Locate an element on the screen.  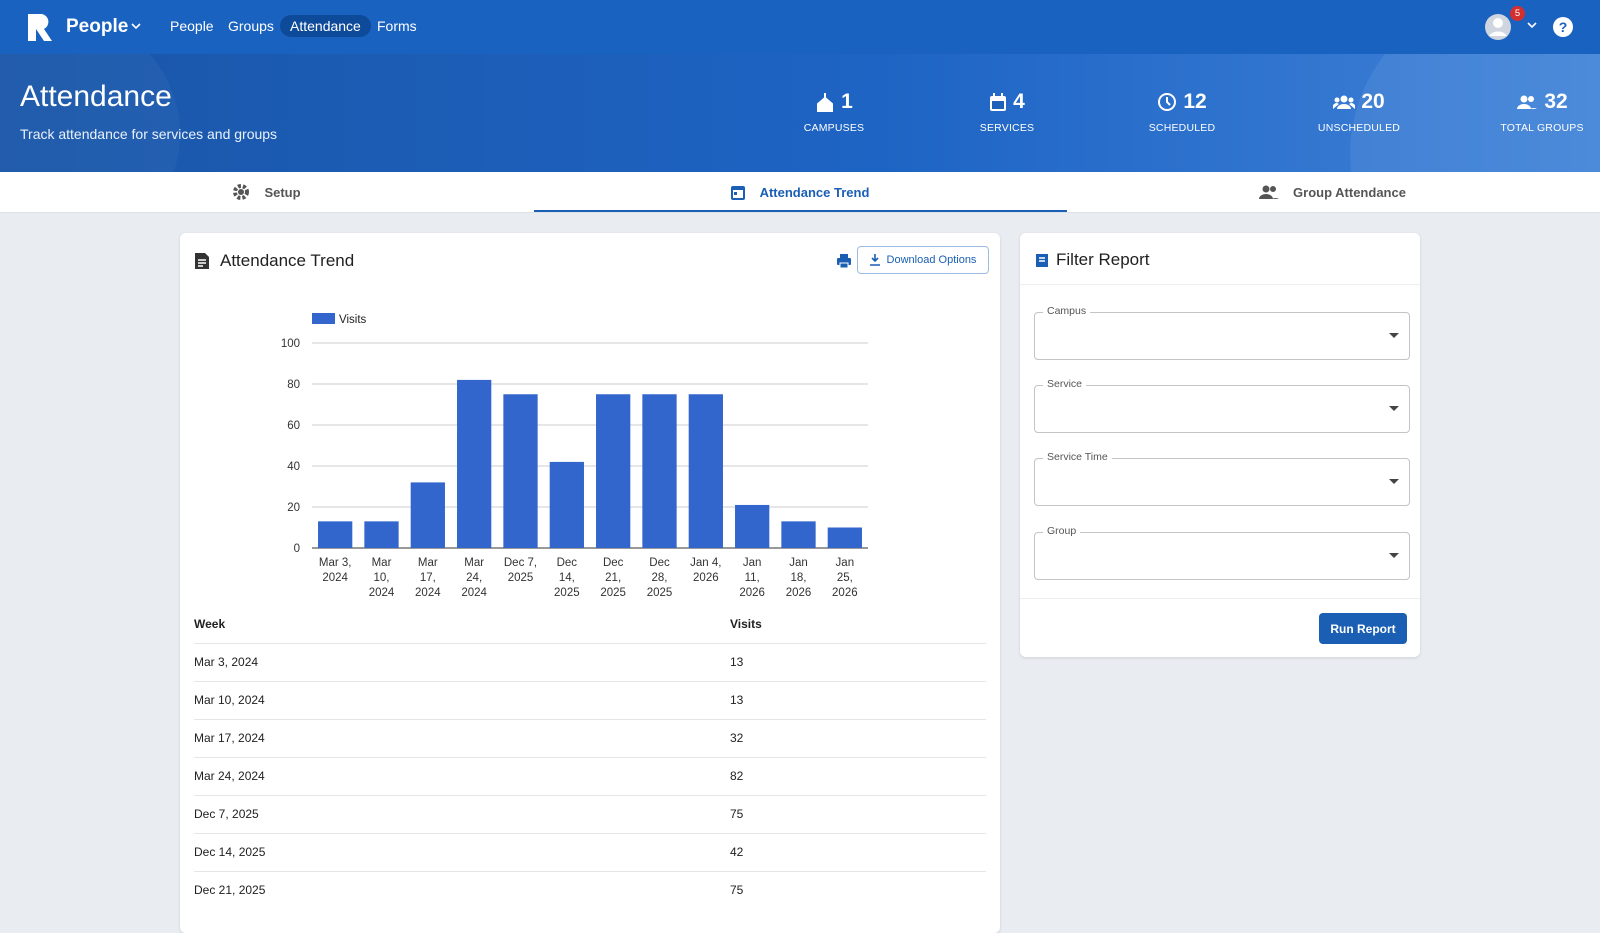
nav-link: Forms is located at coordinates (397, 26).